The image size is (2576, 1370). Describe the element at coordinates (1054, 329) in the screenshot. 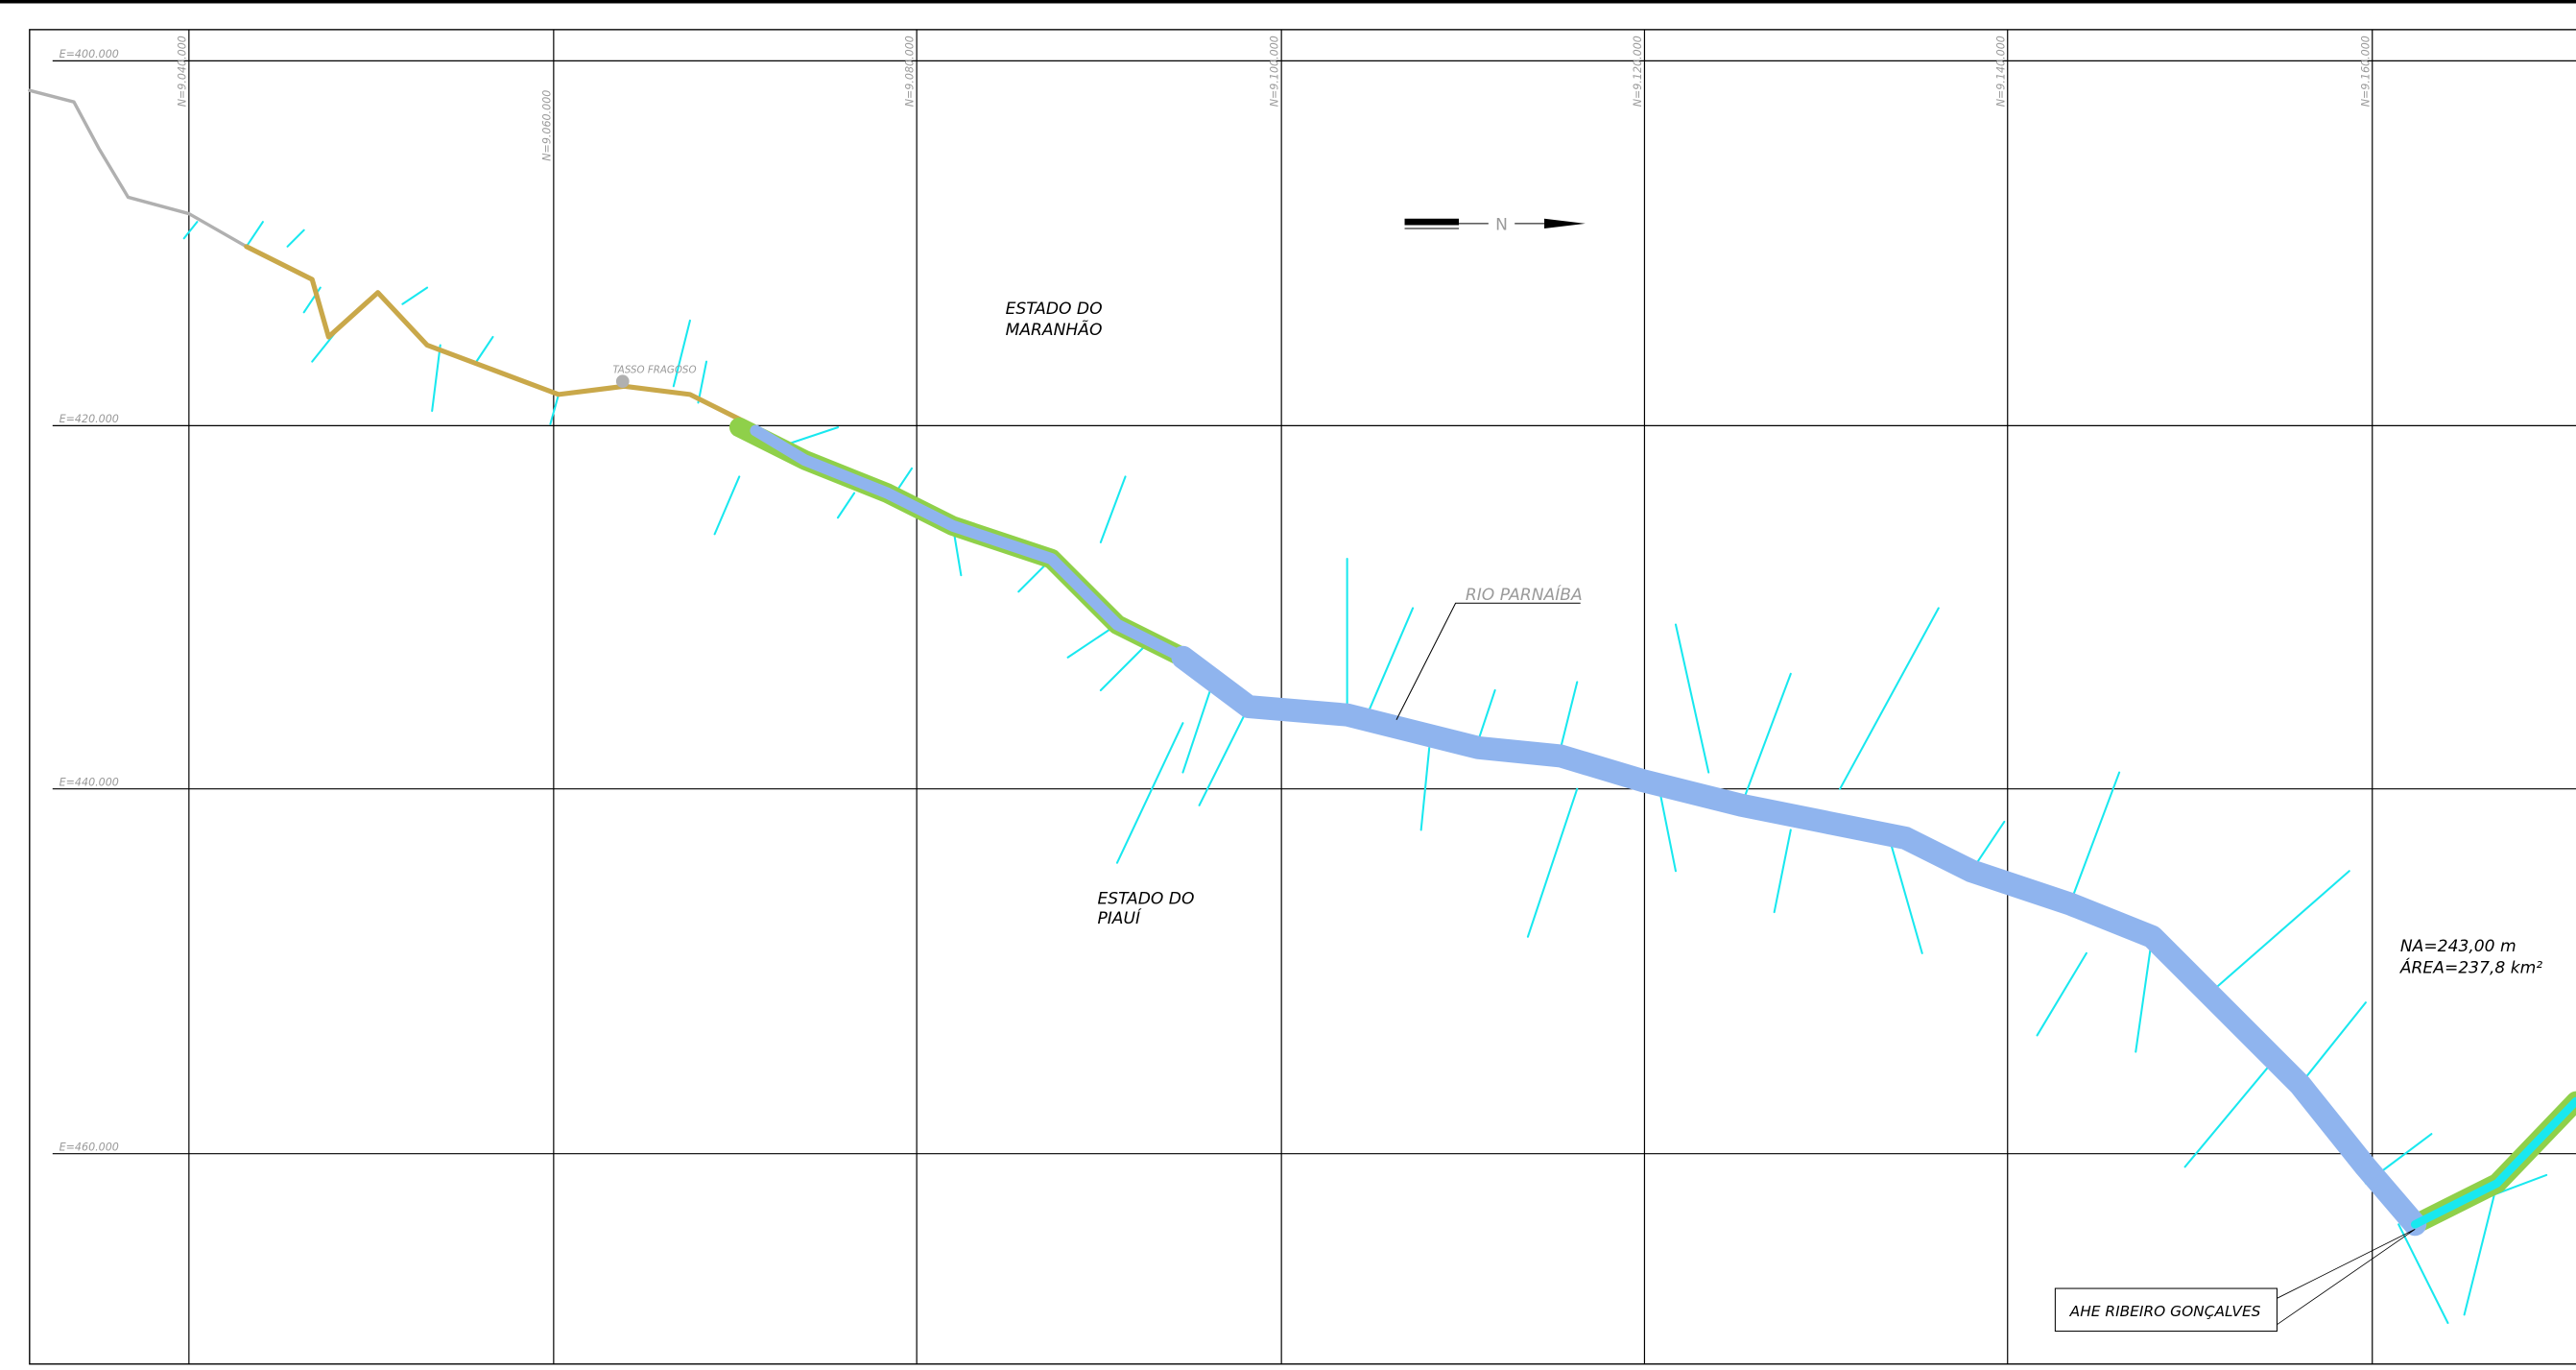

I see `state-label: MARANHÃO` at that location.